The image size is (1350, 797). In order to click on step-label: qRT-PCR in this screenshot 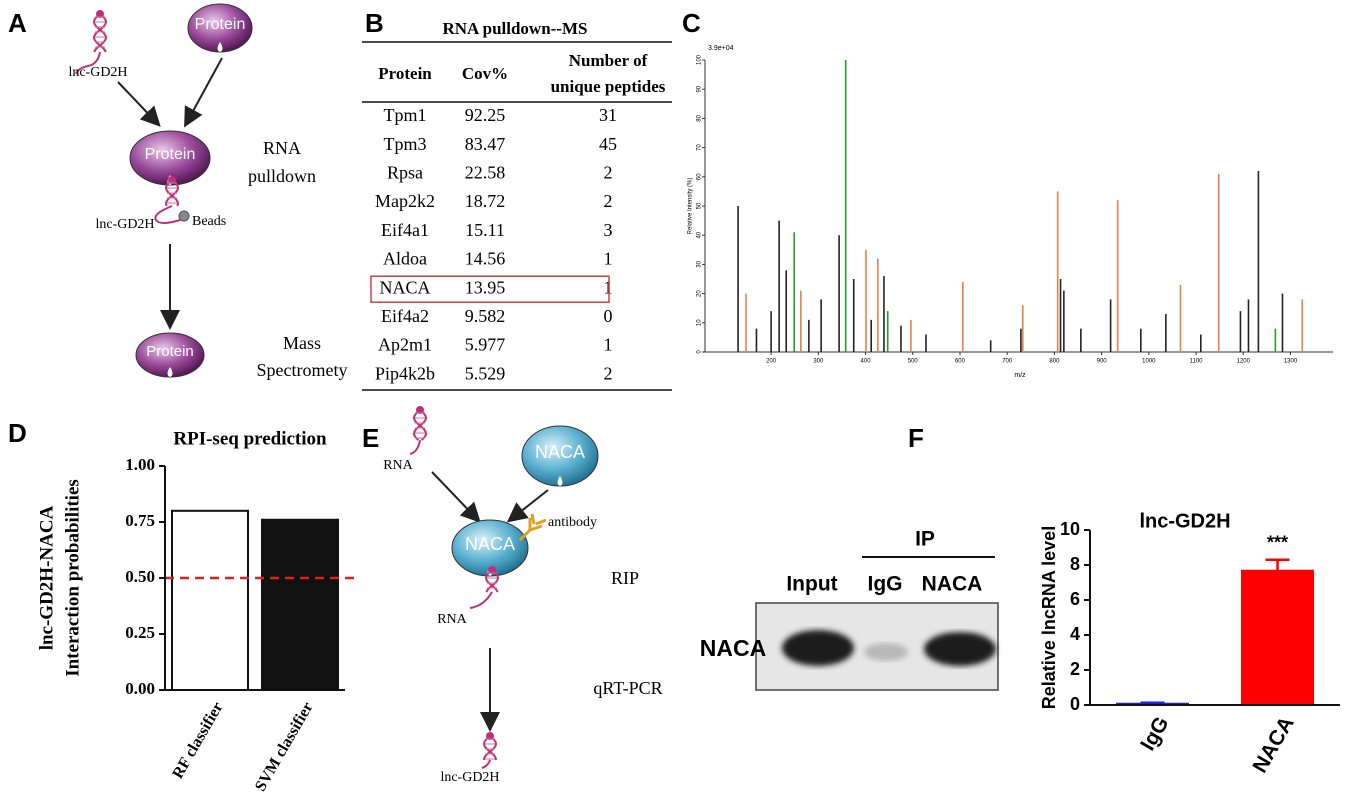, I will do `click(627, 688)`.